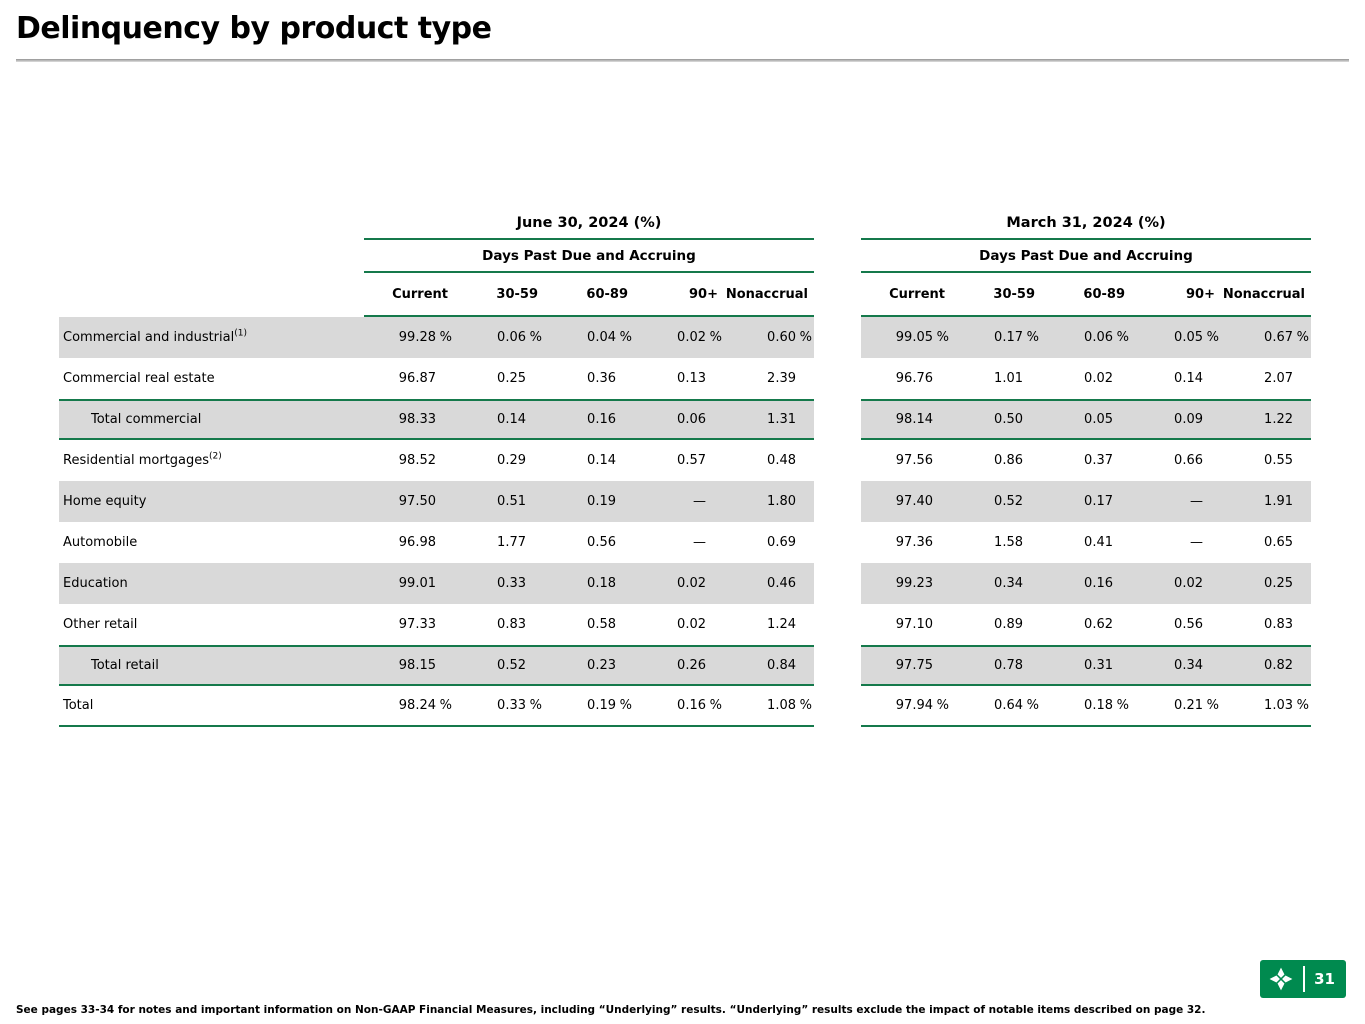  Describe the element at coordinates (996, 501) in the screenshot. I see `value-cell: 0.52` at that location.